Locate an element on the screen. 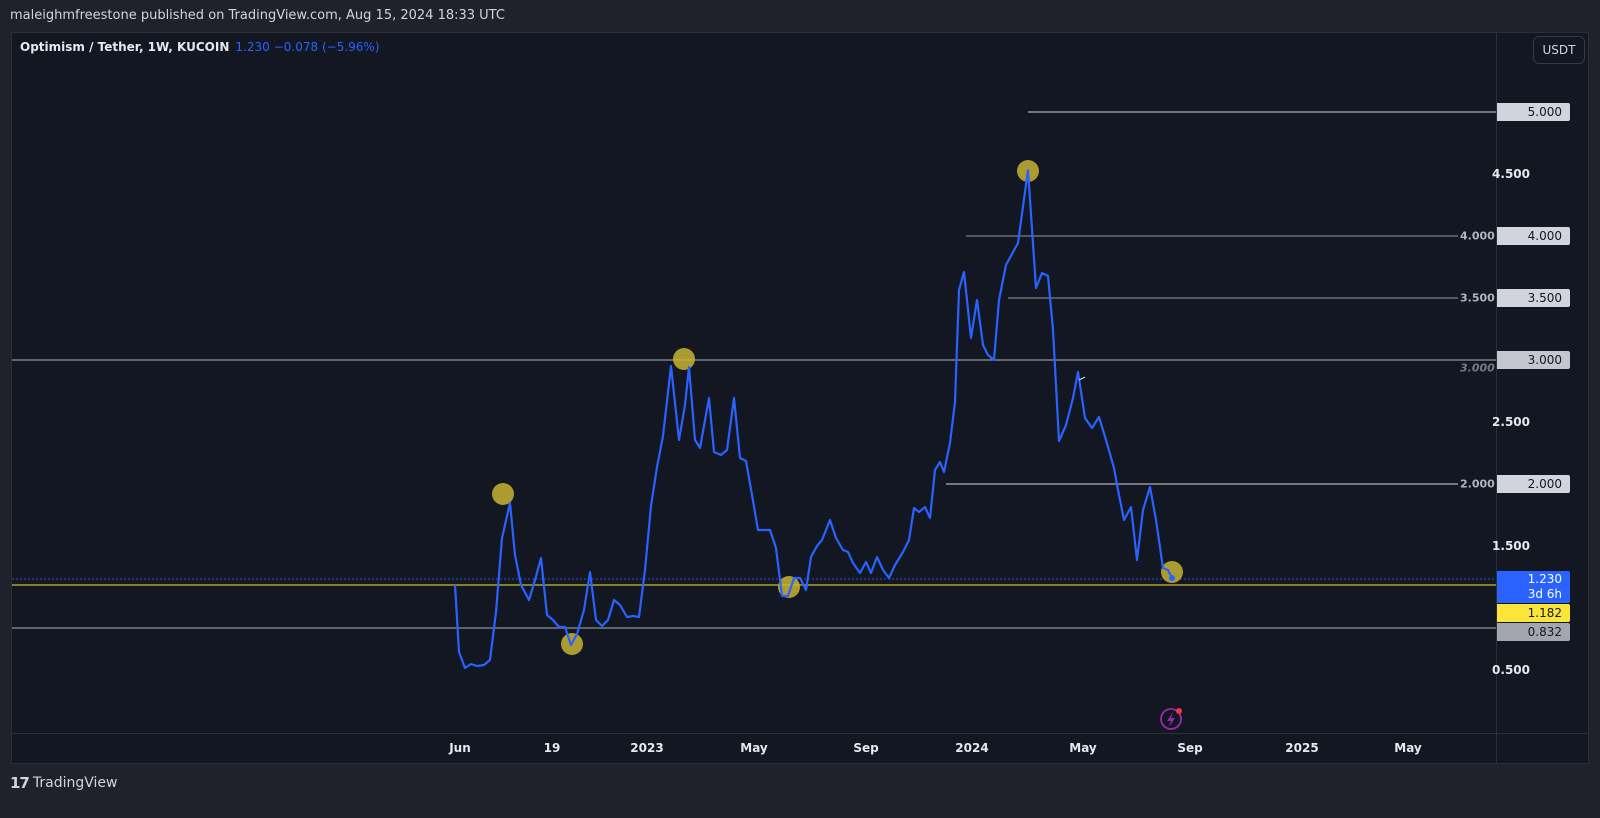 The image size is (1600, 818). bar-countdown: 3d 6h is located at coordinates (1544, 594).